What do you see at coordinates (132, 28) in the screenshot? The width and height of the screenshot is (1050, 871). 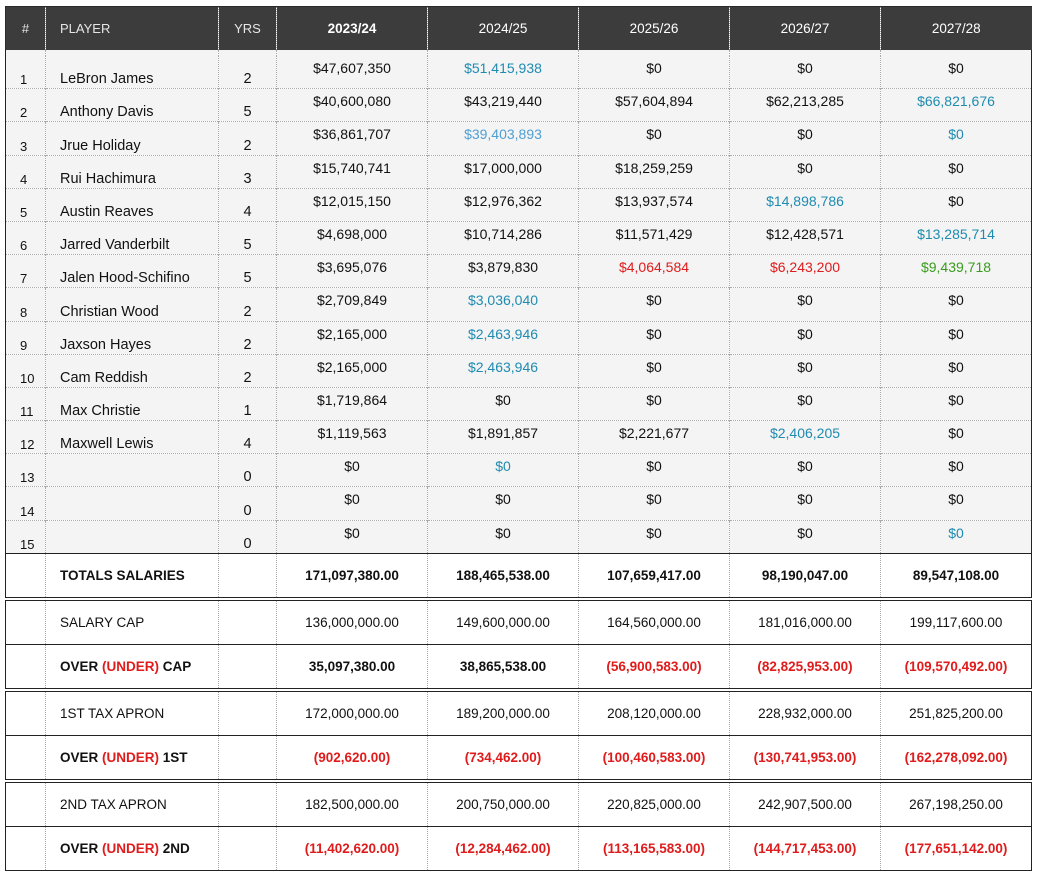 I see `header-player: PLAYER` at bounding box center [132, 28].